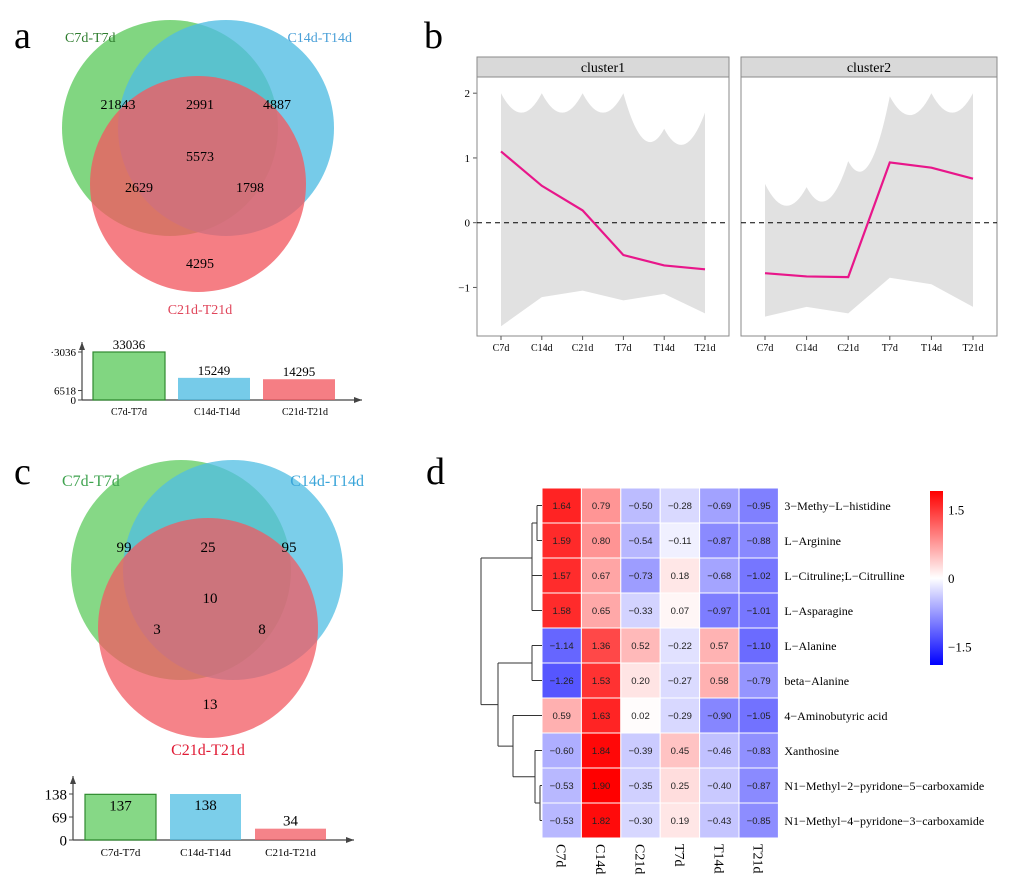  What do you see at coordinates (960, 647) in the screenshot?
I see `color-legend-tick-label: −1.5` at bounding box center [960, 647].